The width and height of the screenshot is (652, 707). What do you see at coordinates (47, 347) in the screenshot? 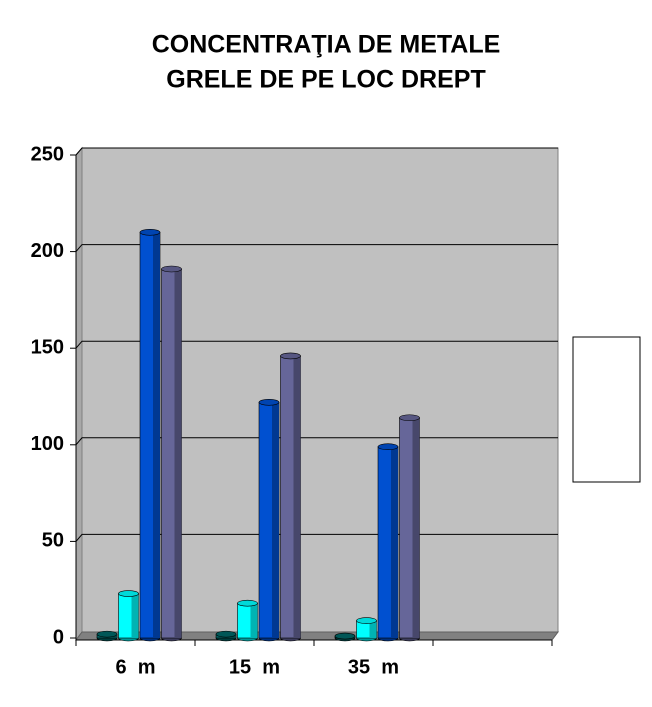
I see `y-tick-label: 150` at bounding box center [47, 347].